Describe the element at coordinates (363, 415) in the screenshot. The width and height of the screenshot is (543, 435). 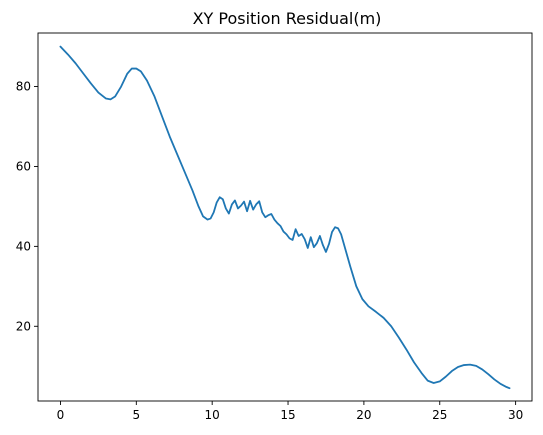
I see `x-tick-label: 20` at that location.